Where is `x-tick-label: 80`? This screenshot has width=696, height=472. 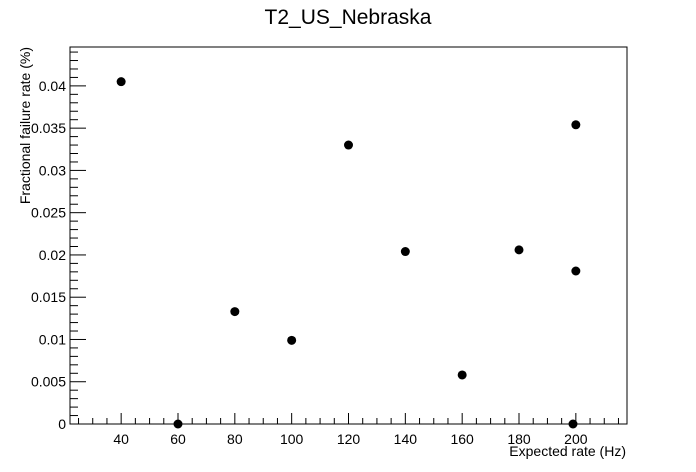
x-tick-label: 80 is located at coordinates (235, 439).